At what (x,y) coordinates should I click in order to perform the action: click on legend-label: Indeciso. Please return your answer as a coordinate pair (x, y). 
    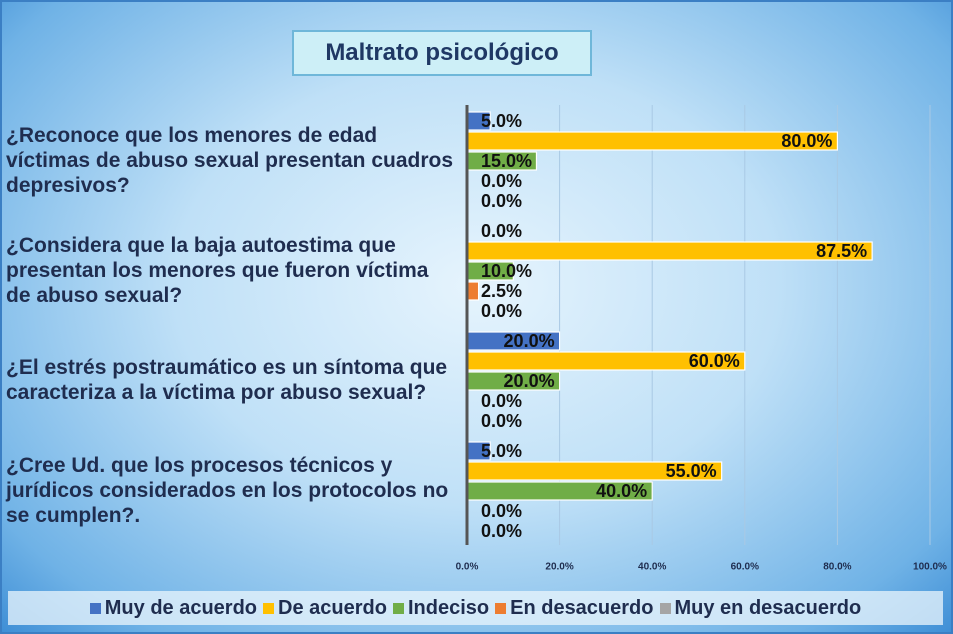
    Looking at the image, I should click on (448, 607).